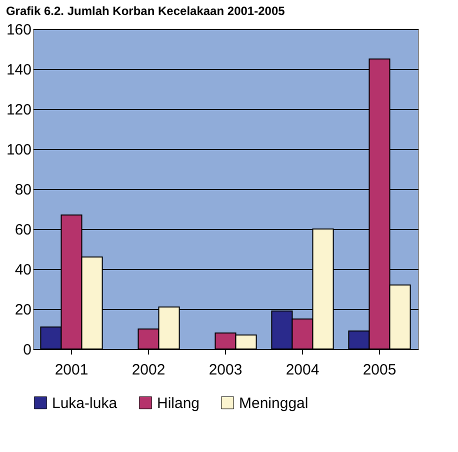 This screenshot has height=452, width=458. I want to click on y-tick-label: 0, so click(27, 350).